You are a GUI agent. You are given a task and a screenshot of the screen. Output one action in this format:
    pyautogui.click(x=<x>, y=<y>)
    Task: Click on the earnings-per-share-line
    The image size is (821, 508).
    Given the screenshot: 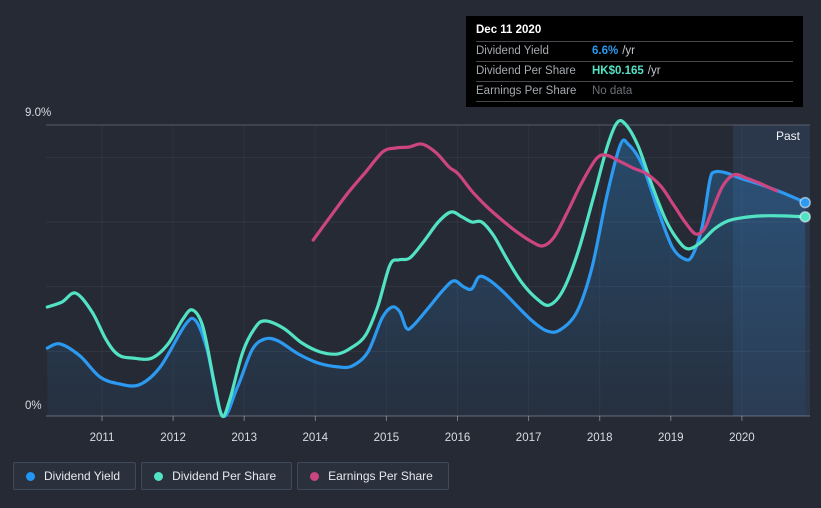 What is the action you would take?
    pyautogui.click(x=545, y=195)
    